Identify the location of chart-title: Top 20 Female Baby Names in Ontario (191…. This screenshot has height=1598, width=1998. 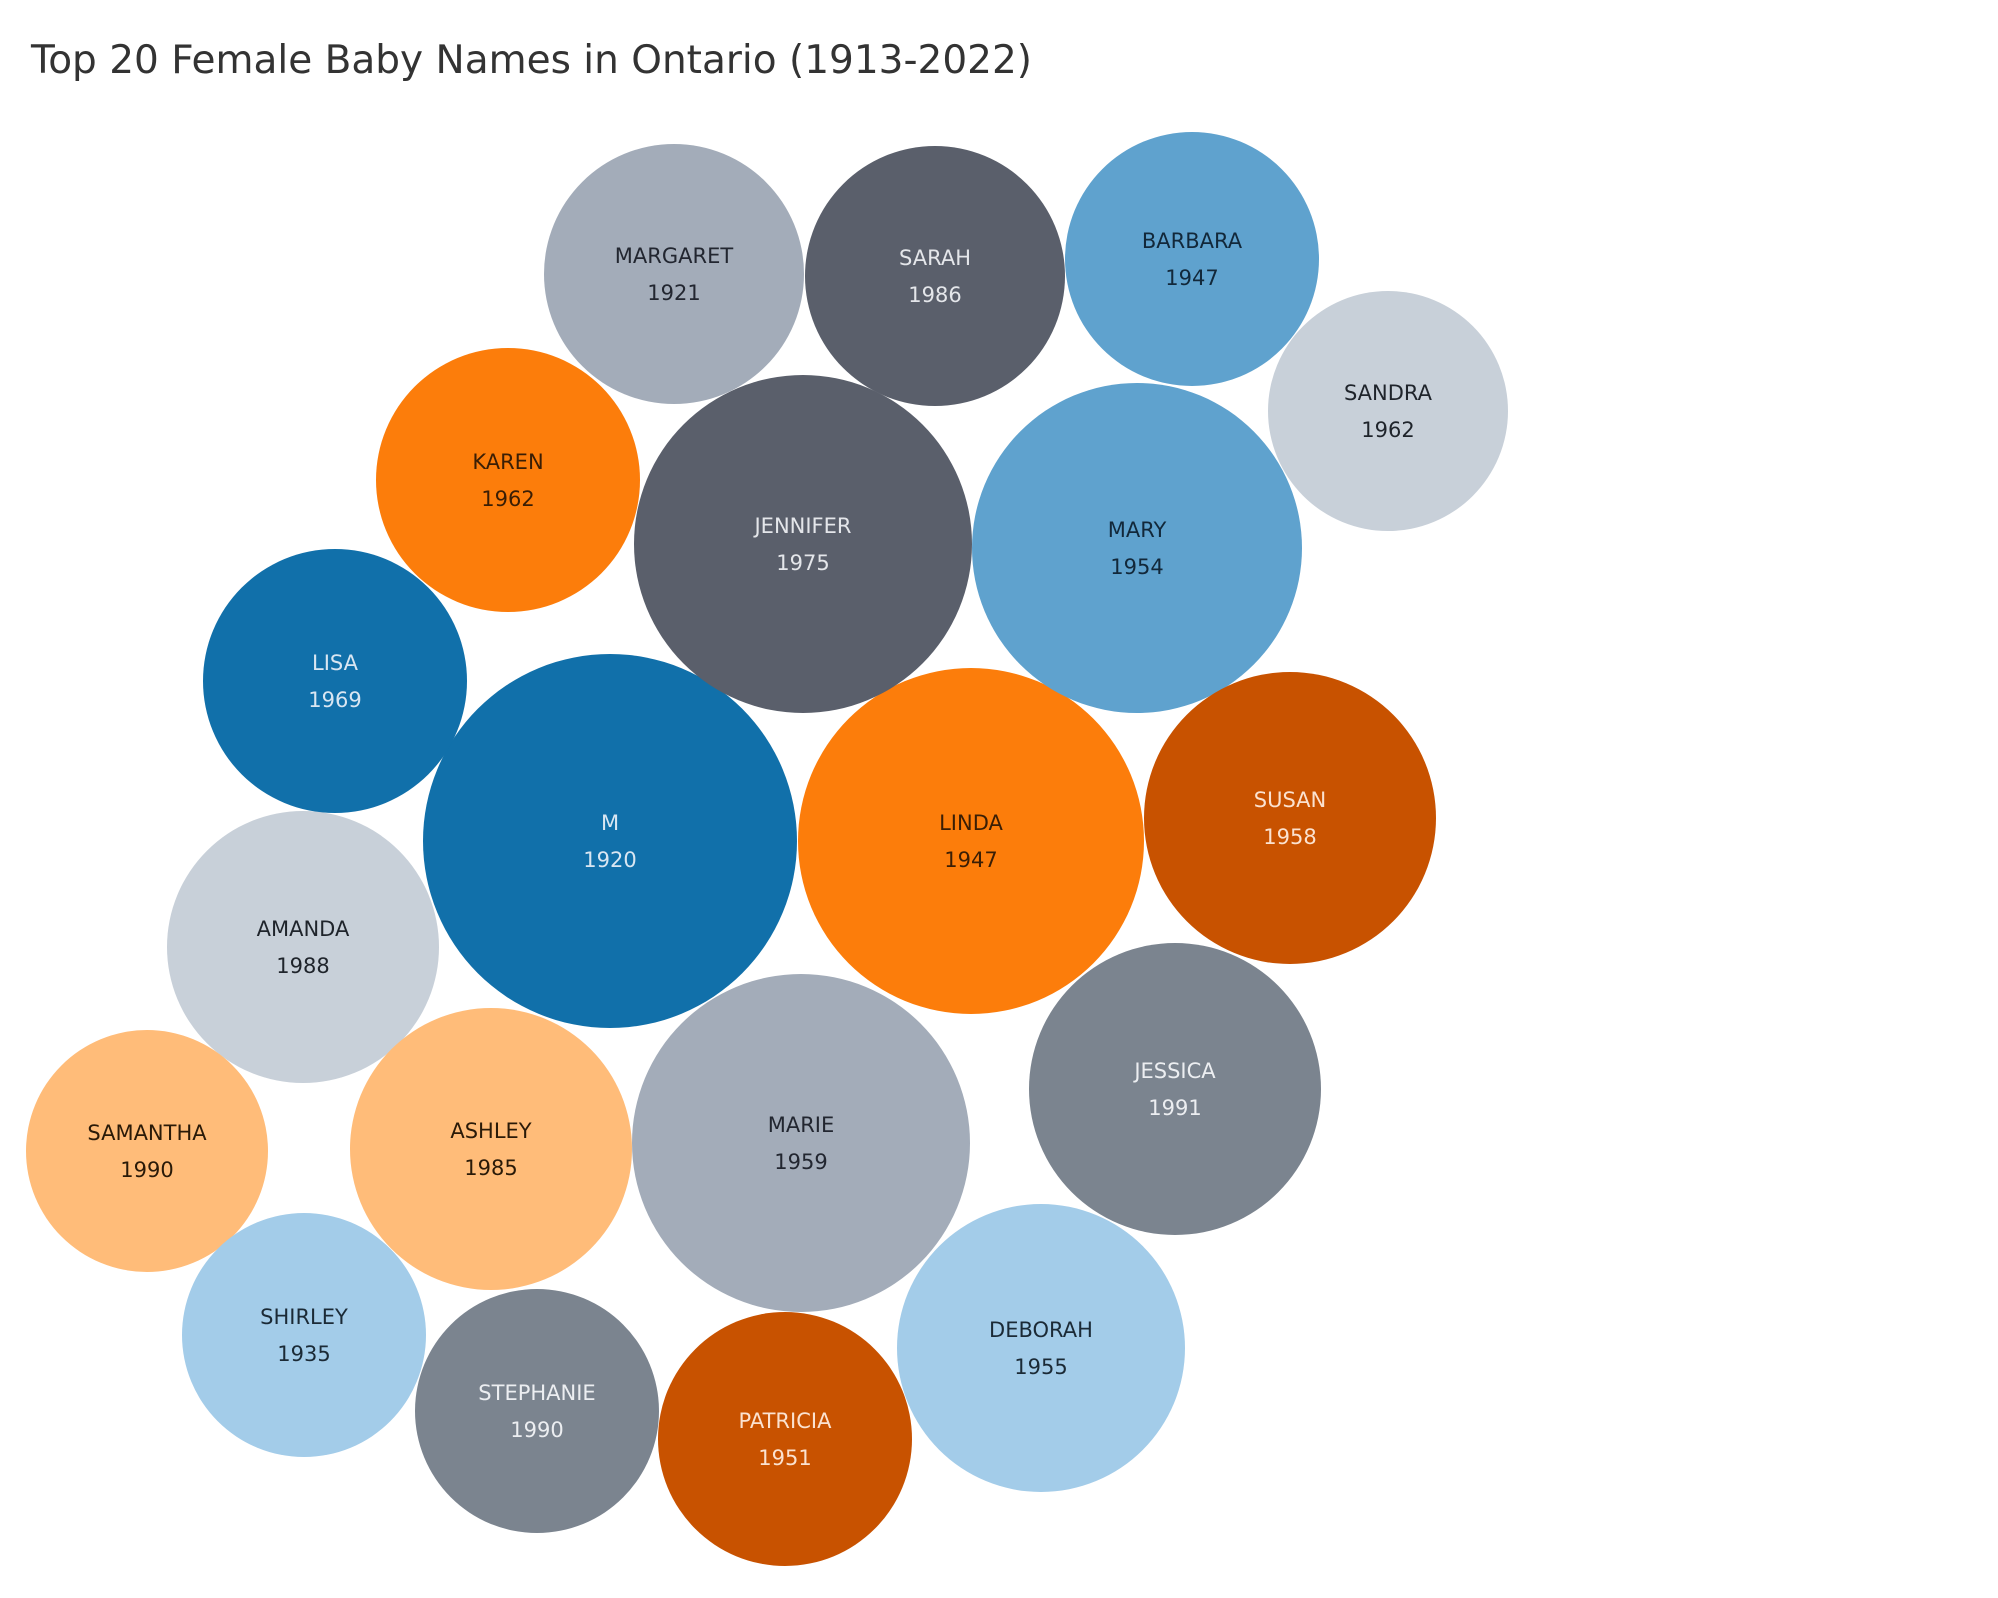
(531, 60).